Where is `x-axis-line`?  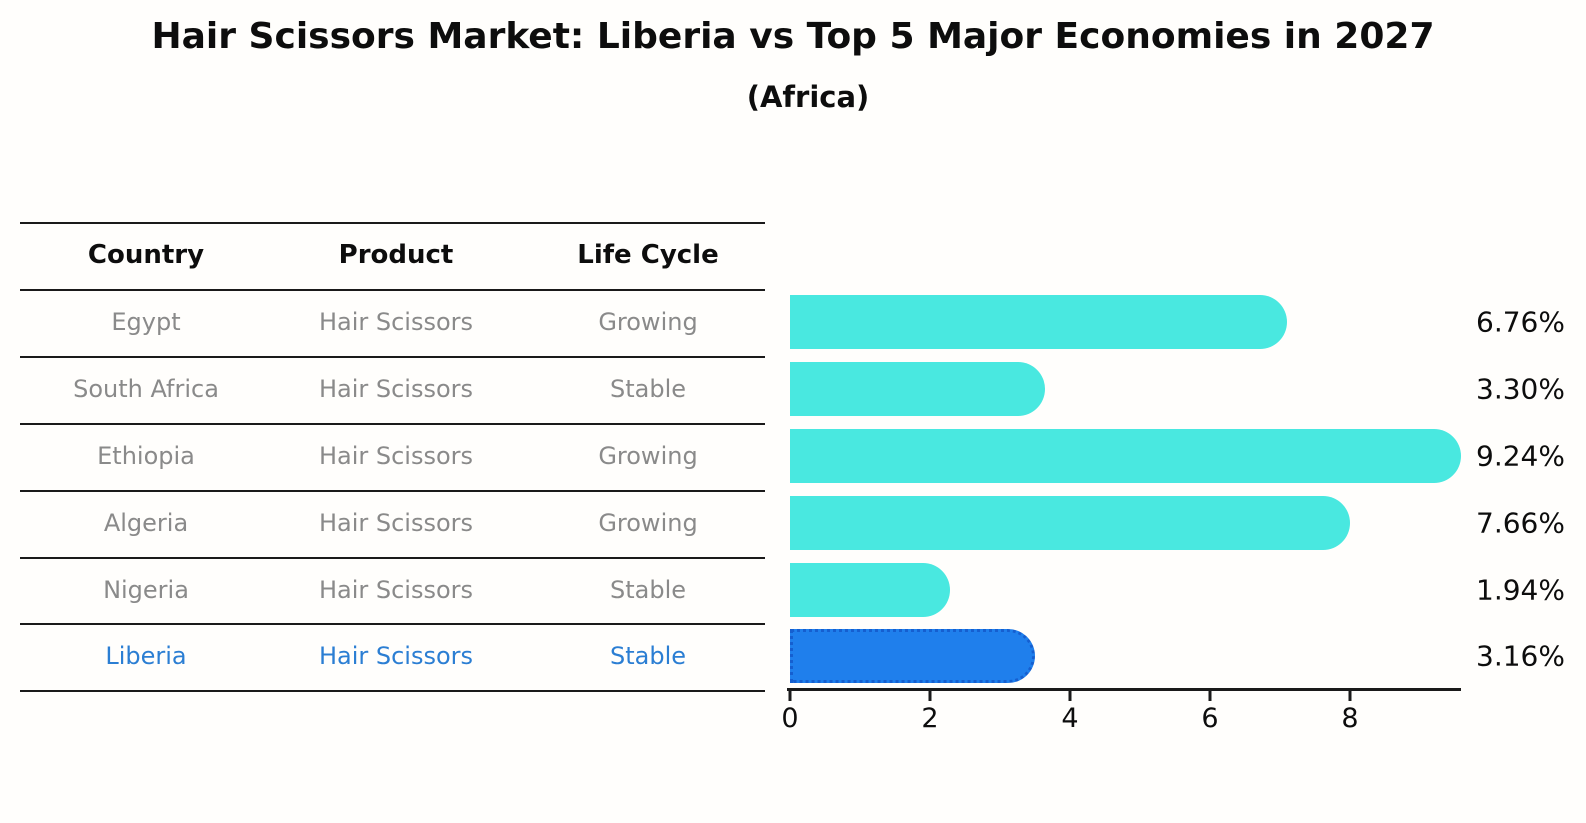
x-axis-line is located at coordinates (1124, 689).